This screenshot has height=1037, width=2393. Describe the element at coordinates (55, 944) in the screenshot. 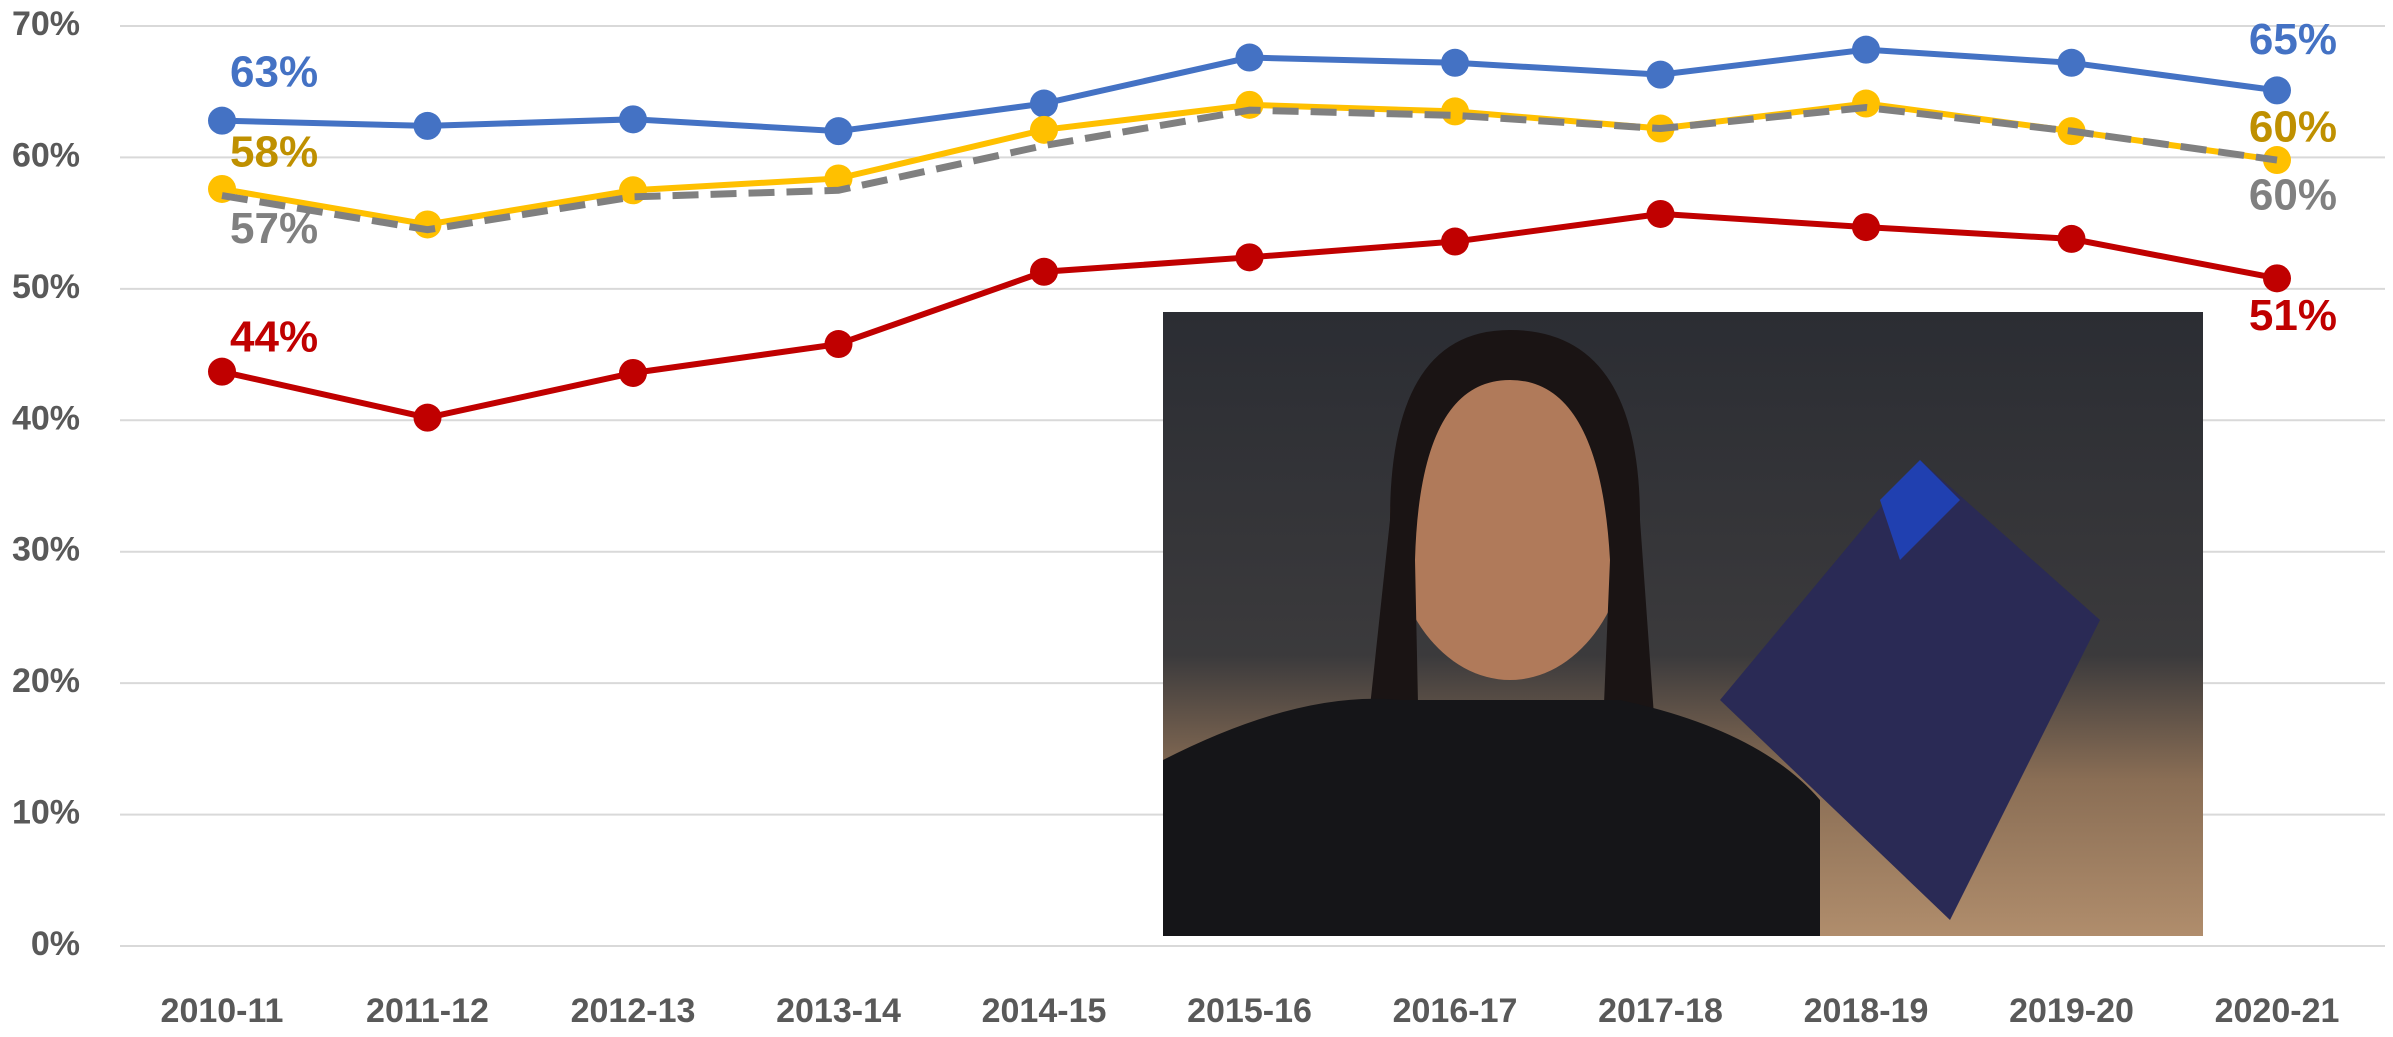

I see `y-tick-label: 0%` at that location.